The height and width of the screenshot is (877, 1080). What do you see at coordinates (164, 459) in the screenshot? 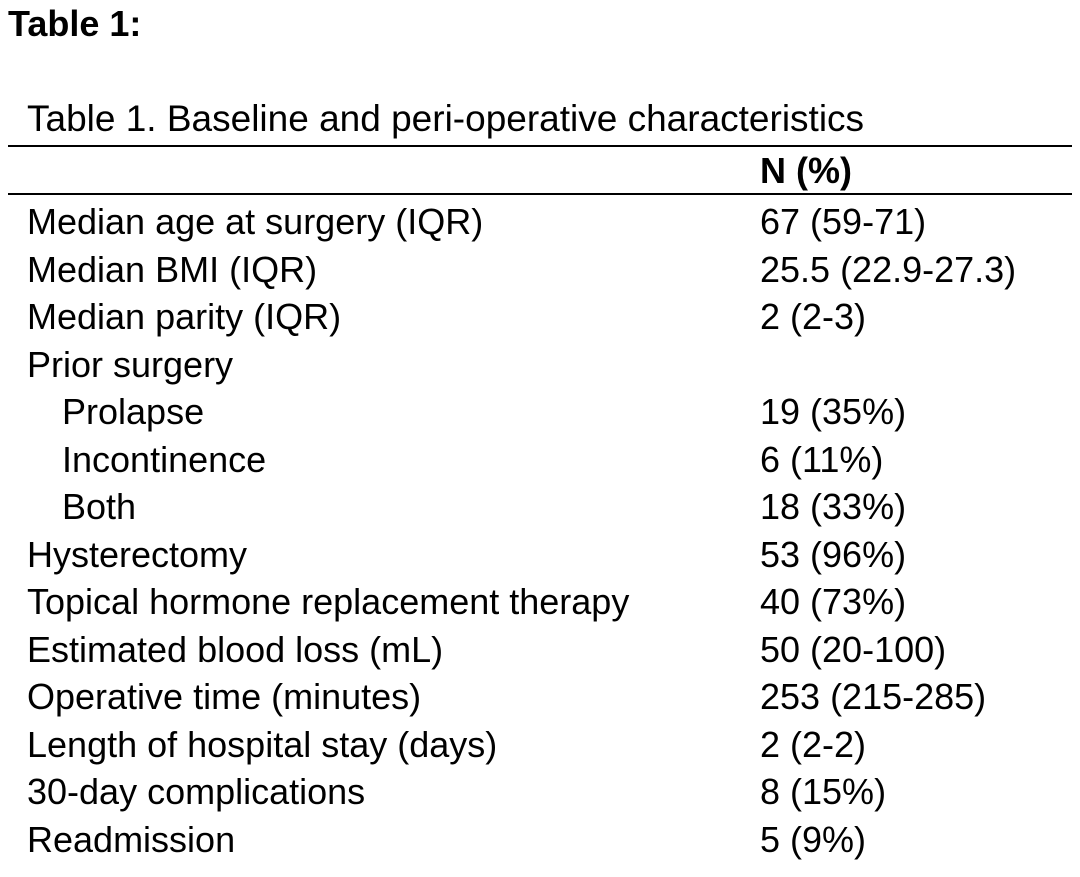
I see `row-label: Incontinence` at bounding box center [164, 459].